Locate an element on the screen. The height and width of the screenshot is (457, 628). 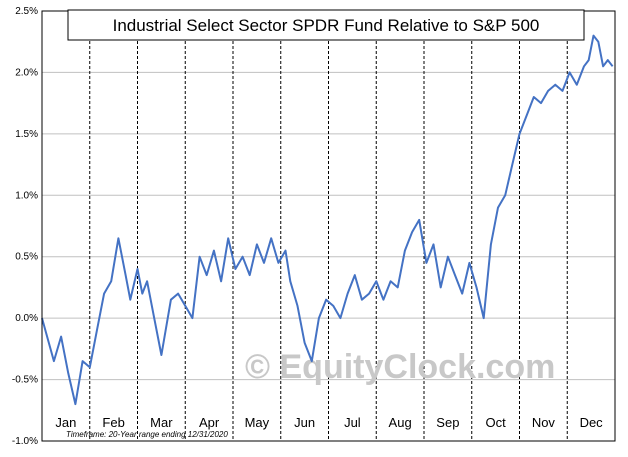
y-tick-label: 1.5% is located at coordinates (26, 134).